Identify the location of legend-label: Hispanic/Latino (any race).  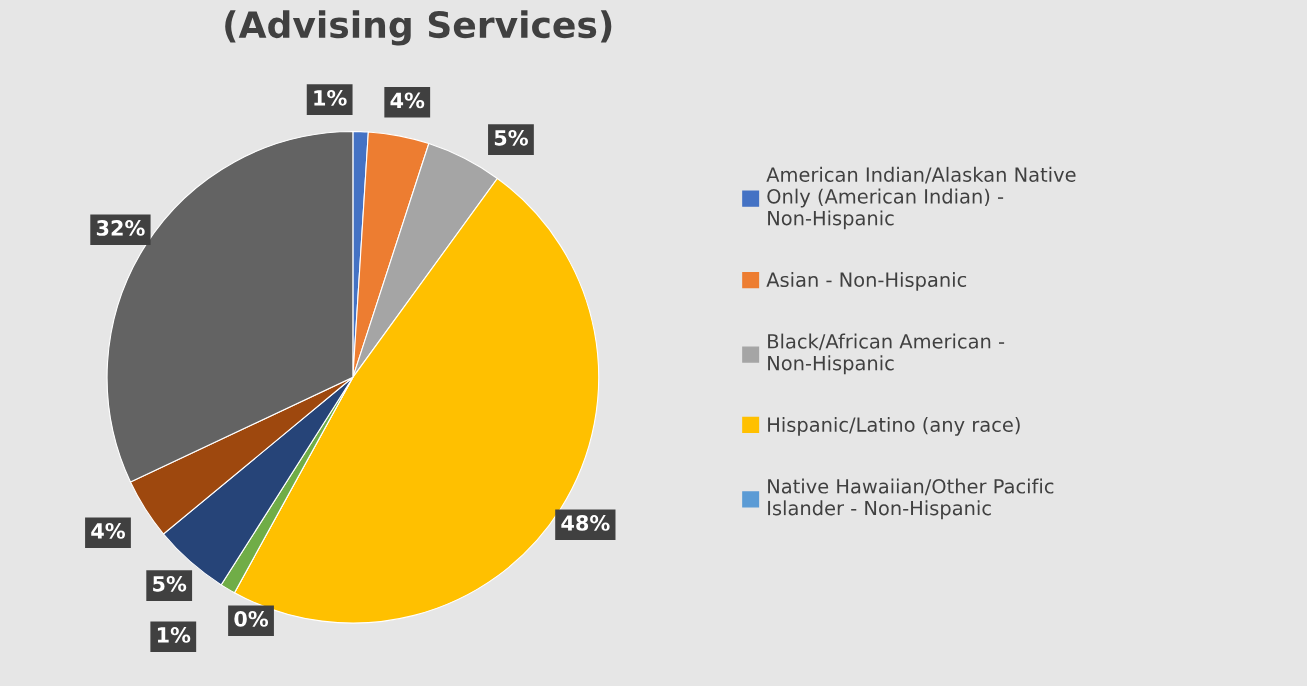
(894, 426).